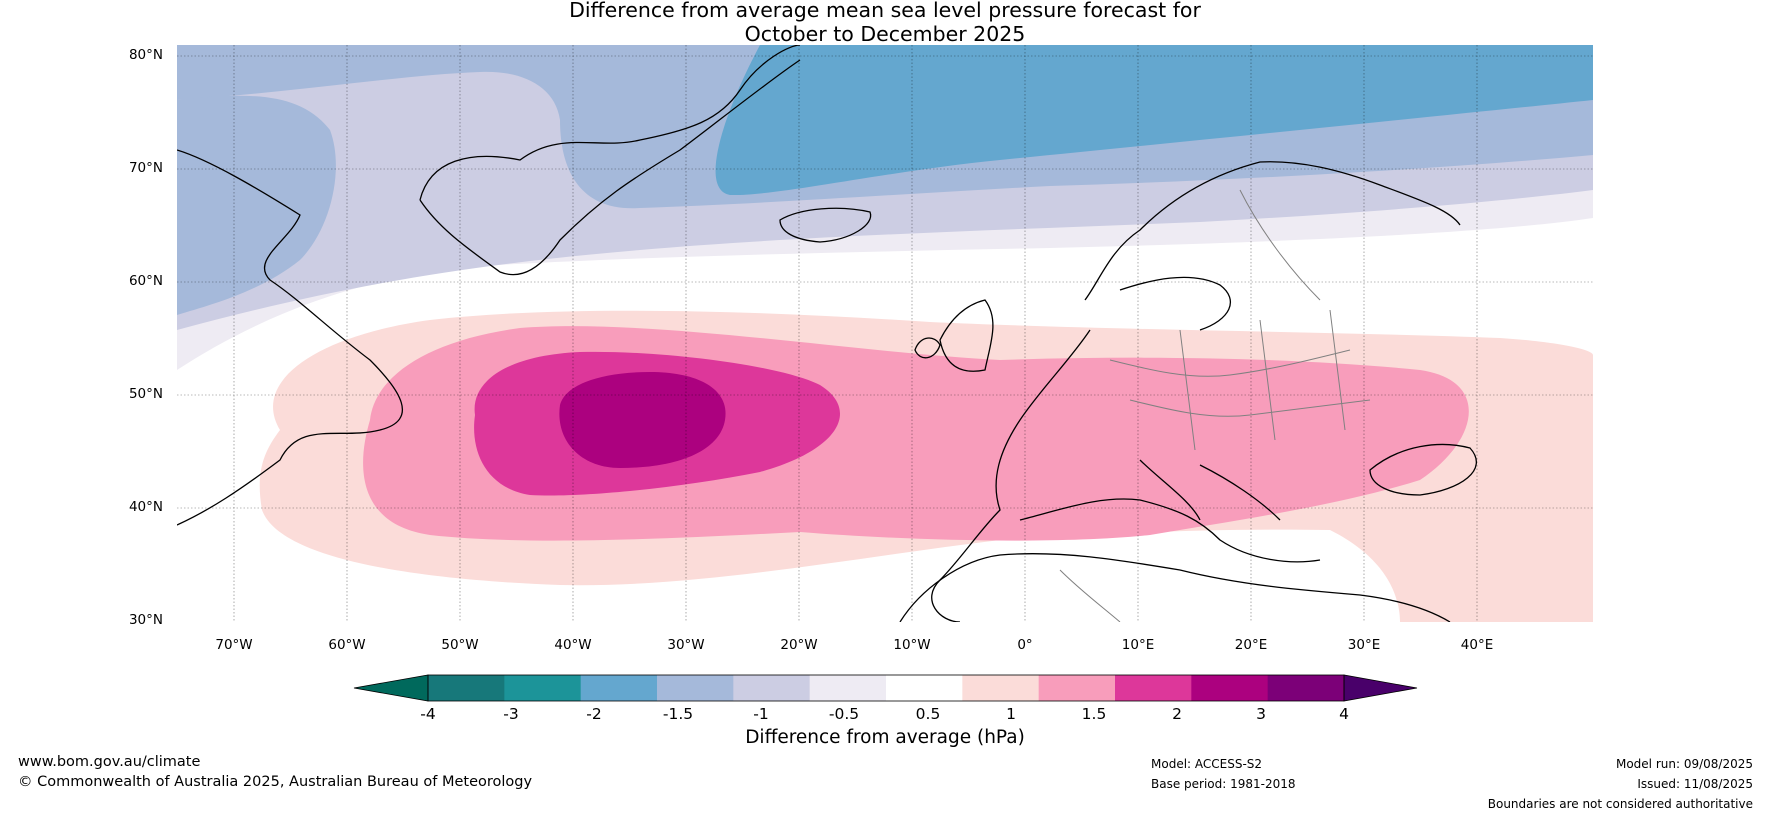 The image size is (1770, 816). I want to click on colorbar-tick-1: 1, so click(1011, 714).